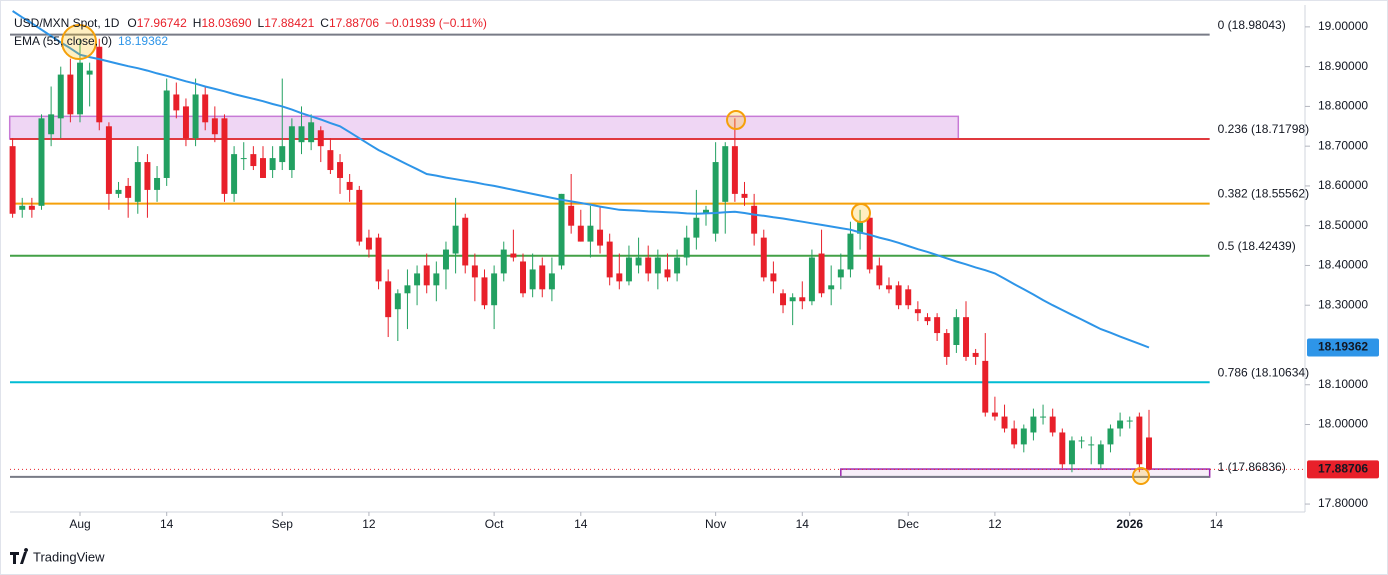 The height and width of the screenshot is (575, 1388). What do you see at coordinates (324, 23) in the screenshot?
I see `ohlc-key: C` at bounding box center [324, 23].